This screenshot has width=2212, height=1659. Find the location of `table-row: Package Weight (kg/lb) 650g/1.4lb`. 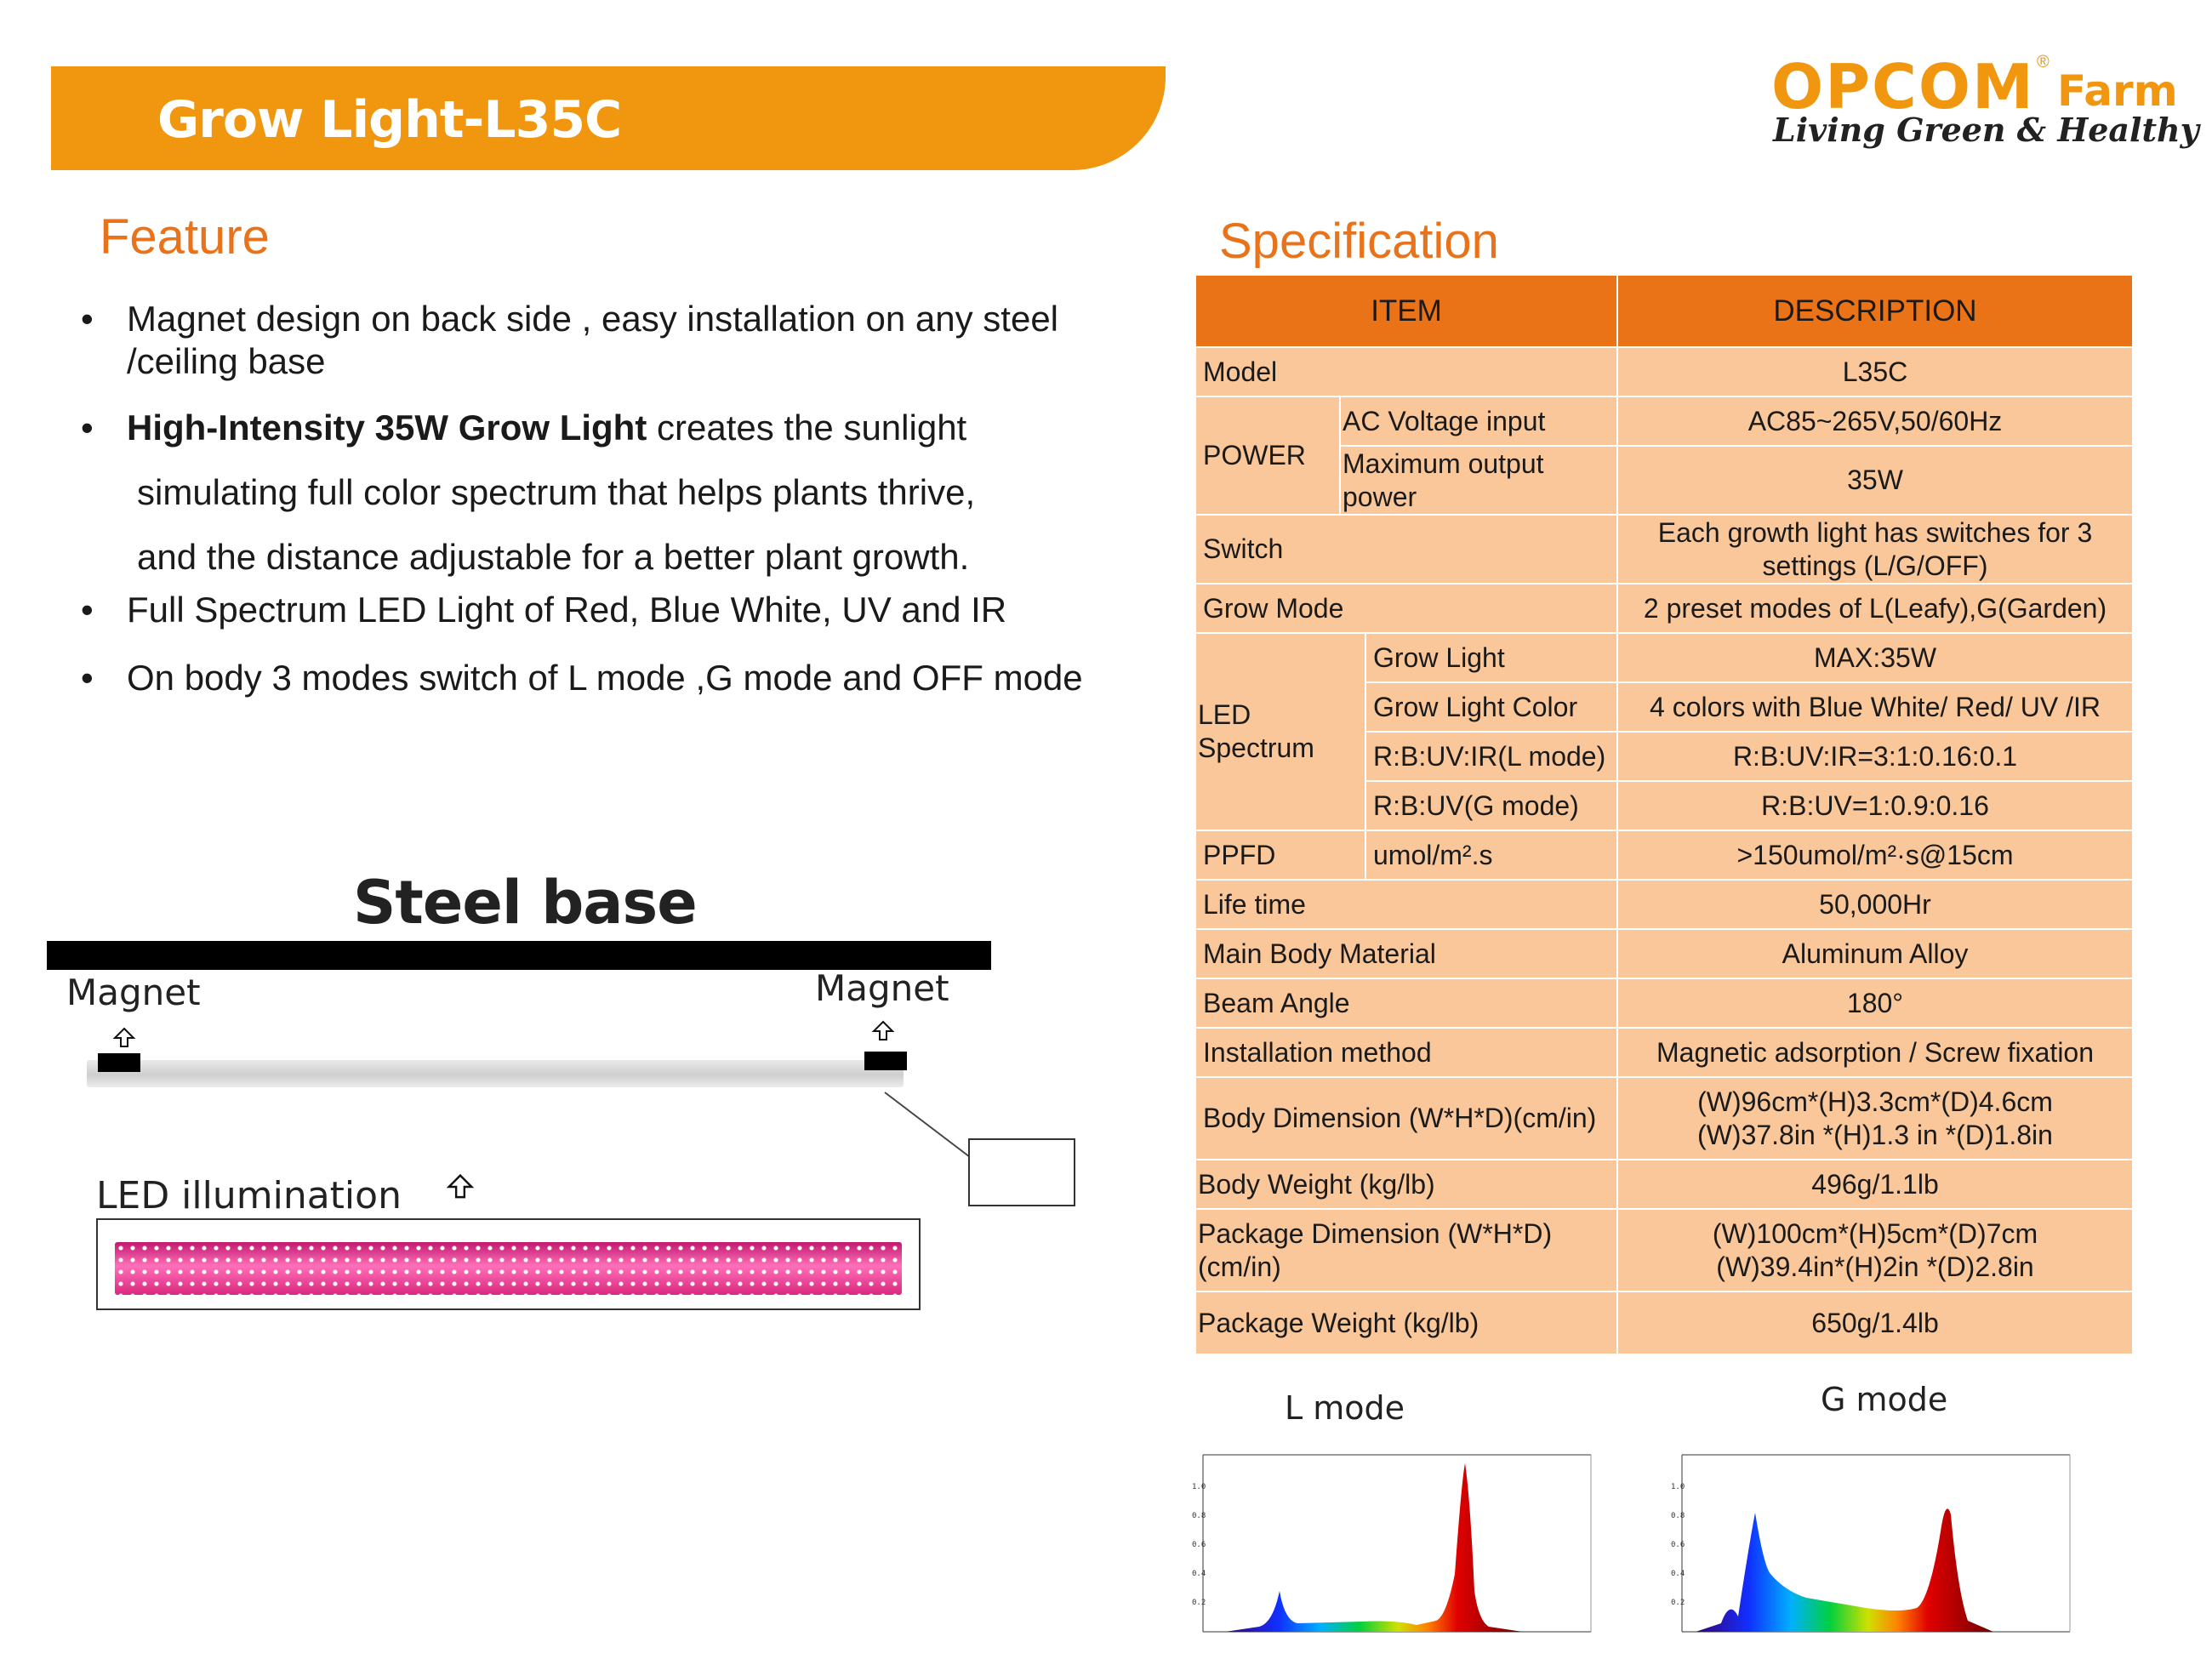

table-row: Package Weight (kg/lb) 650g/1.4lb is located at coordinates (1664, 1323).